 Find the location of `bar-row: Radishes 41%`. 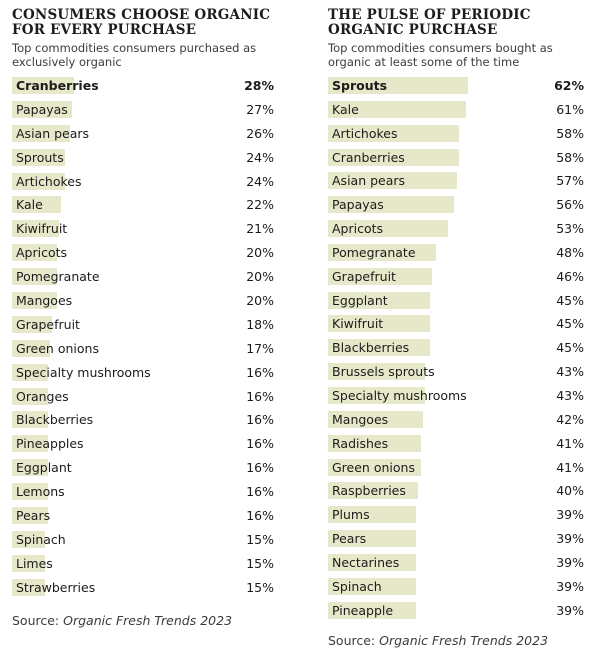

bar-row: Radishes 41% is located at coordinates (456, 444).